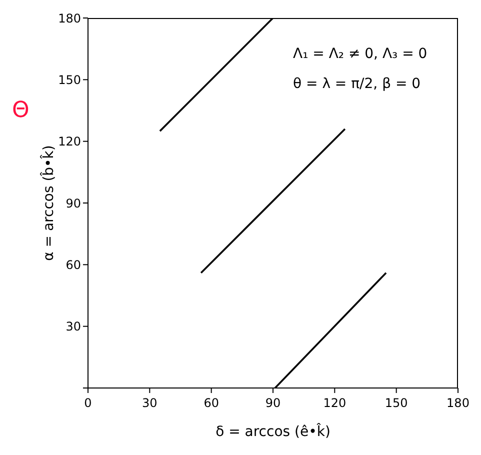 The height and width of the screenshot is (455, 481). Describe the element at coordinates (21, 110) in the screenshot. I see `text: Θ` at that location.